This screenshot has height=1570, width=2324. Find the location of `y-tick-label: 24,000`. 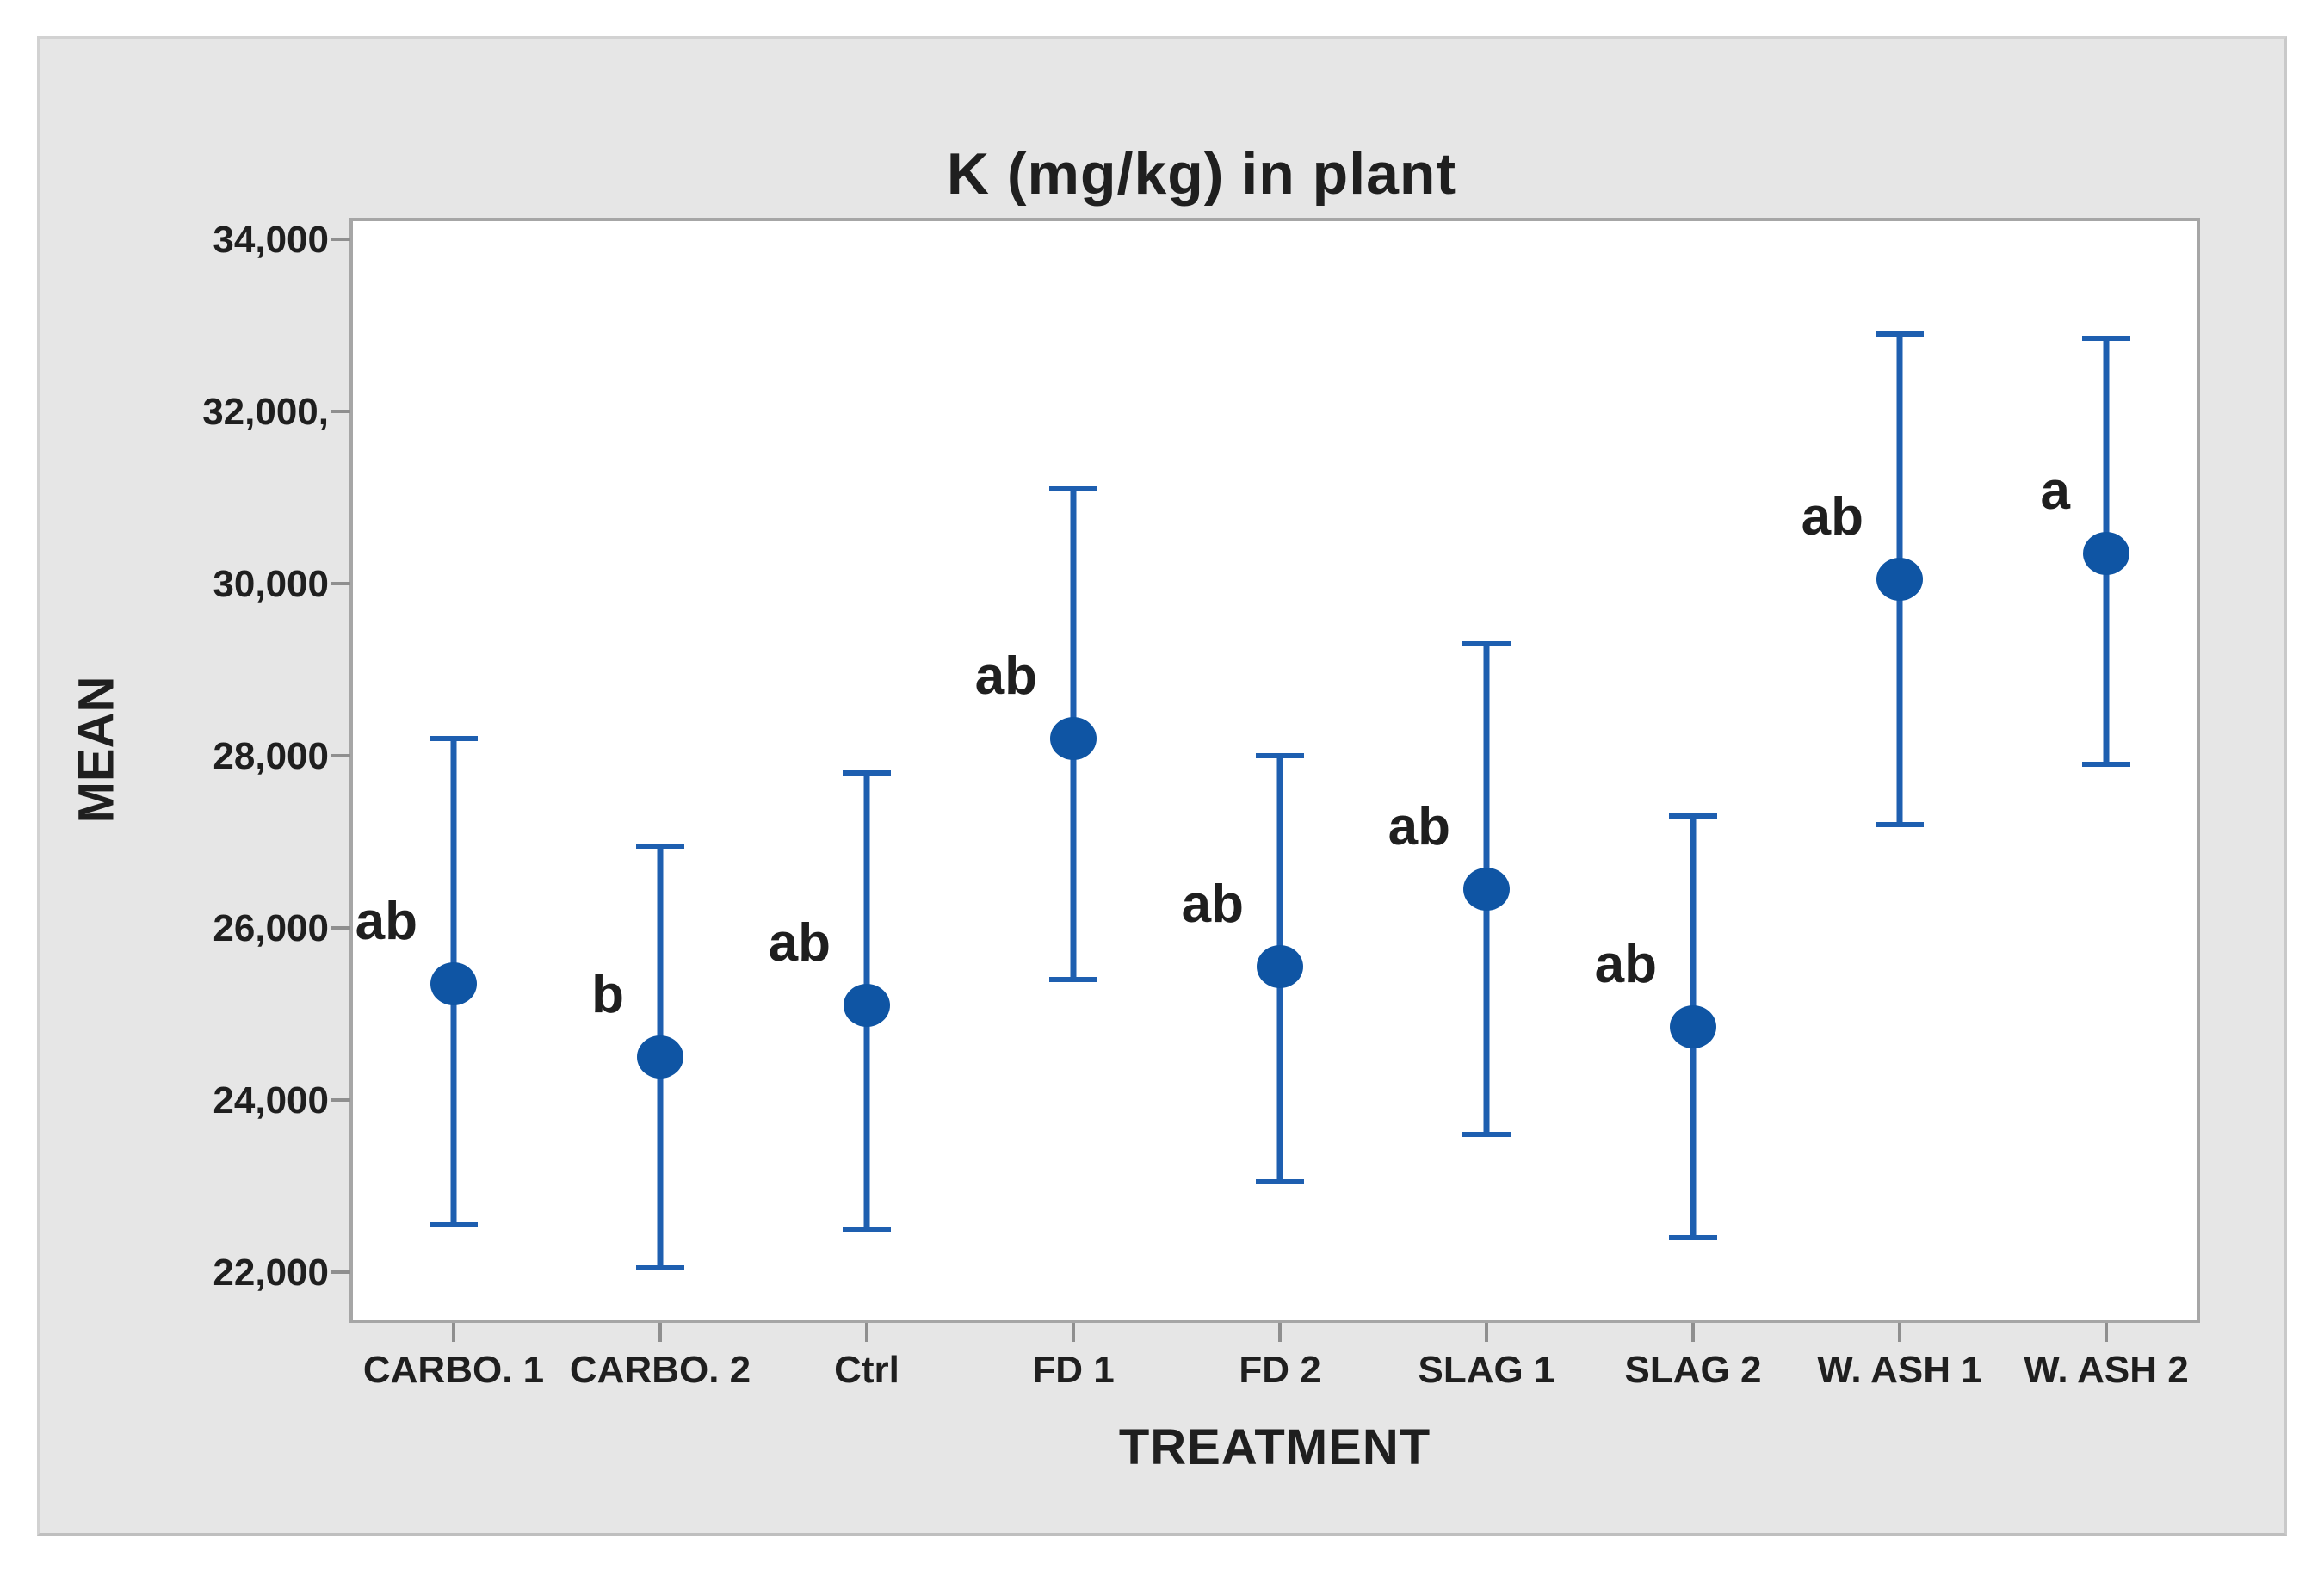

y-tick-label: 24,000 is located at coordinates (271, 1100).